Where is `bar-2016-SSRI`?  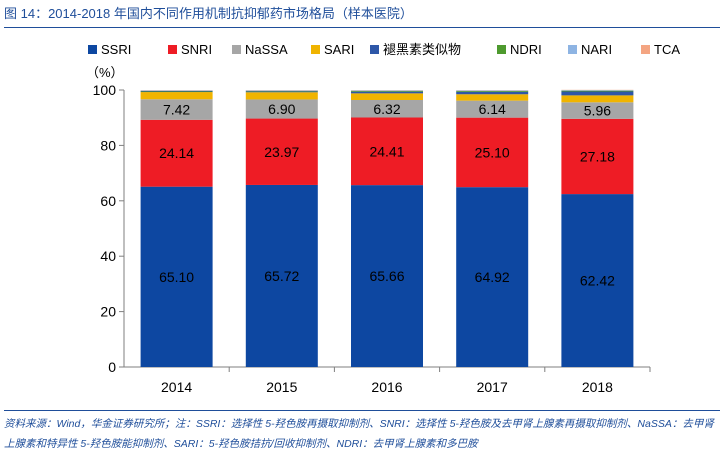
bar-2016-SSRI is located at coordinates (387, 276).